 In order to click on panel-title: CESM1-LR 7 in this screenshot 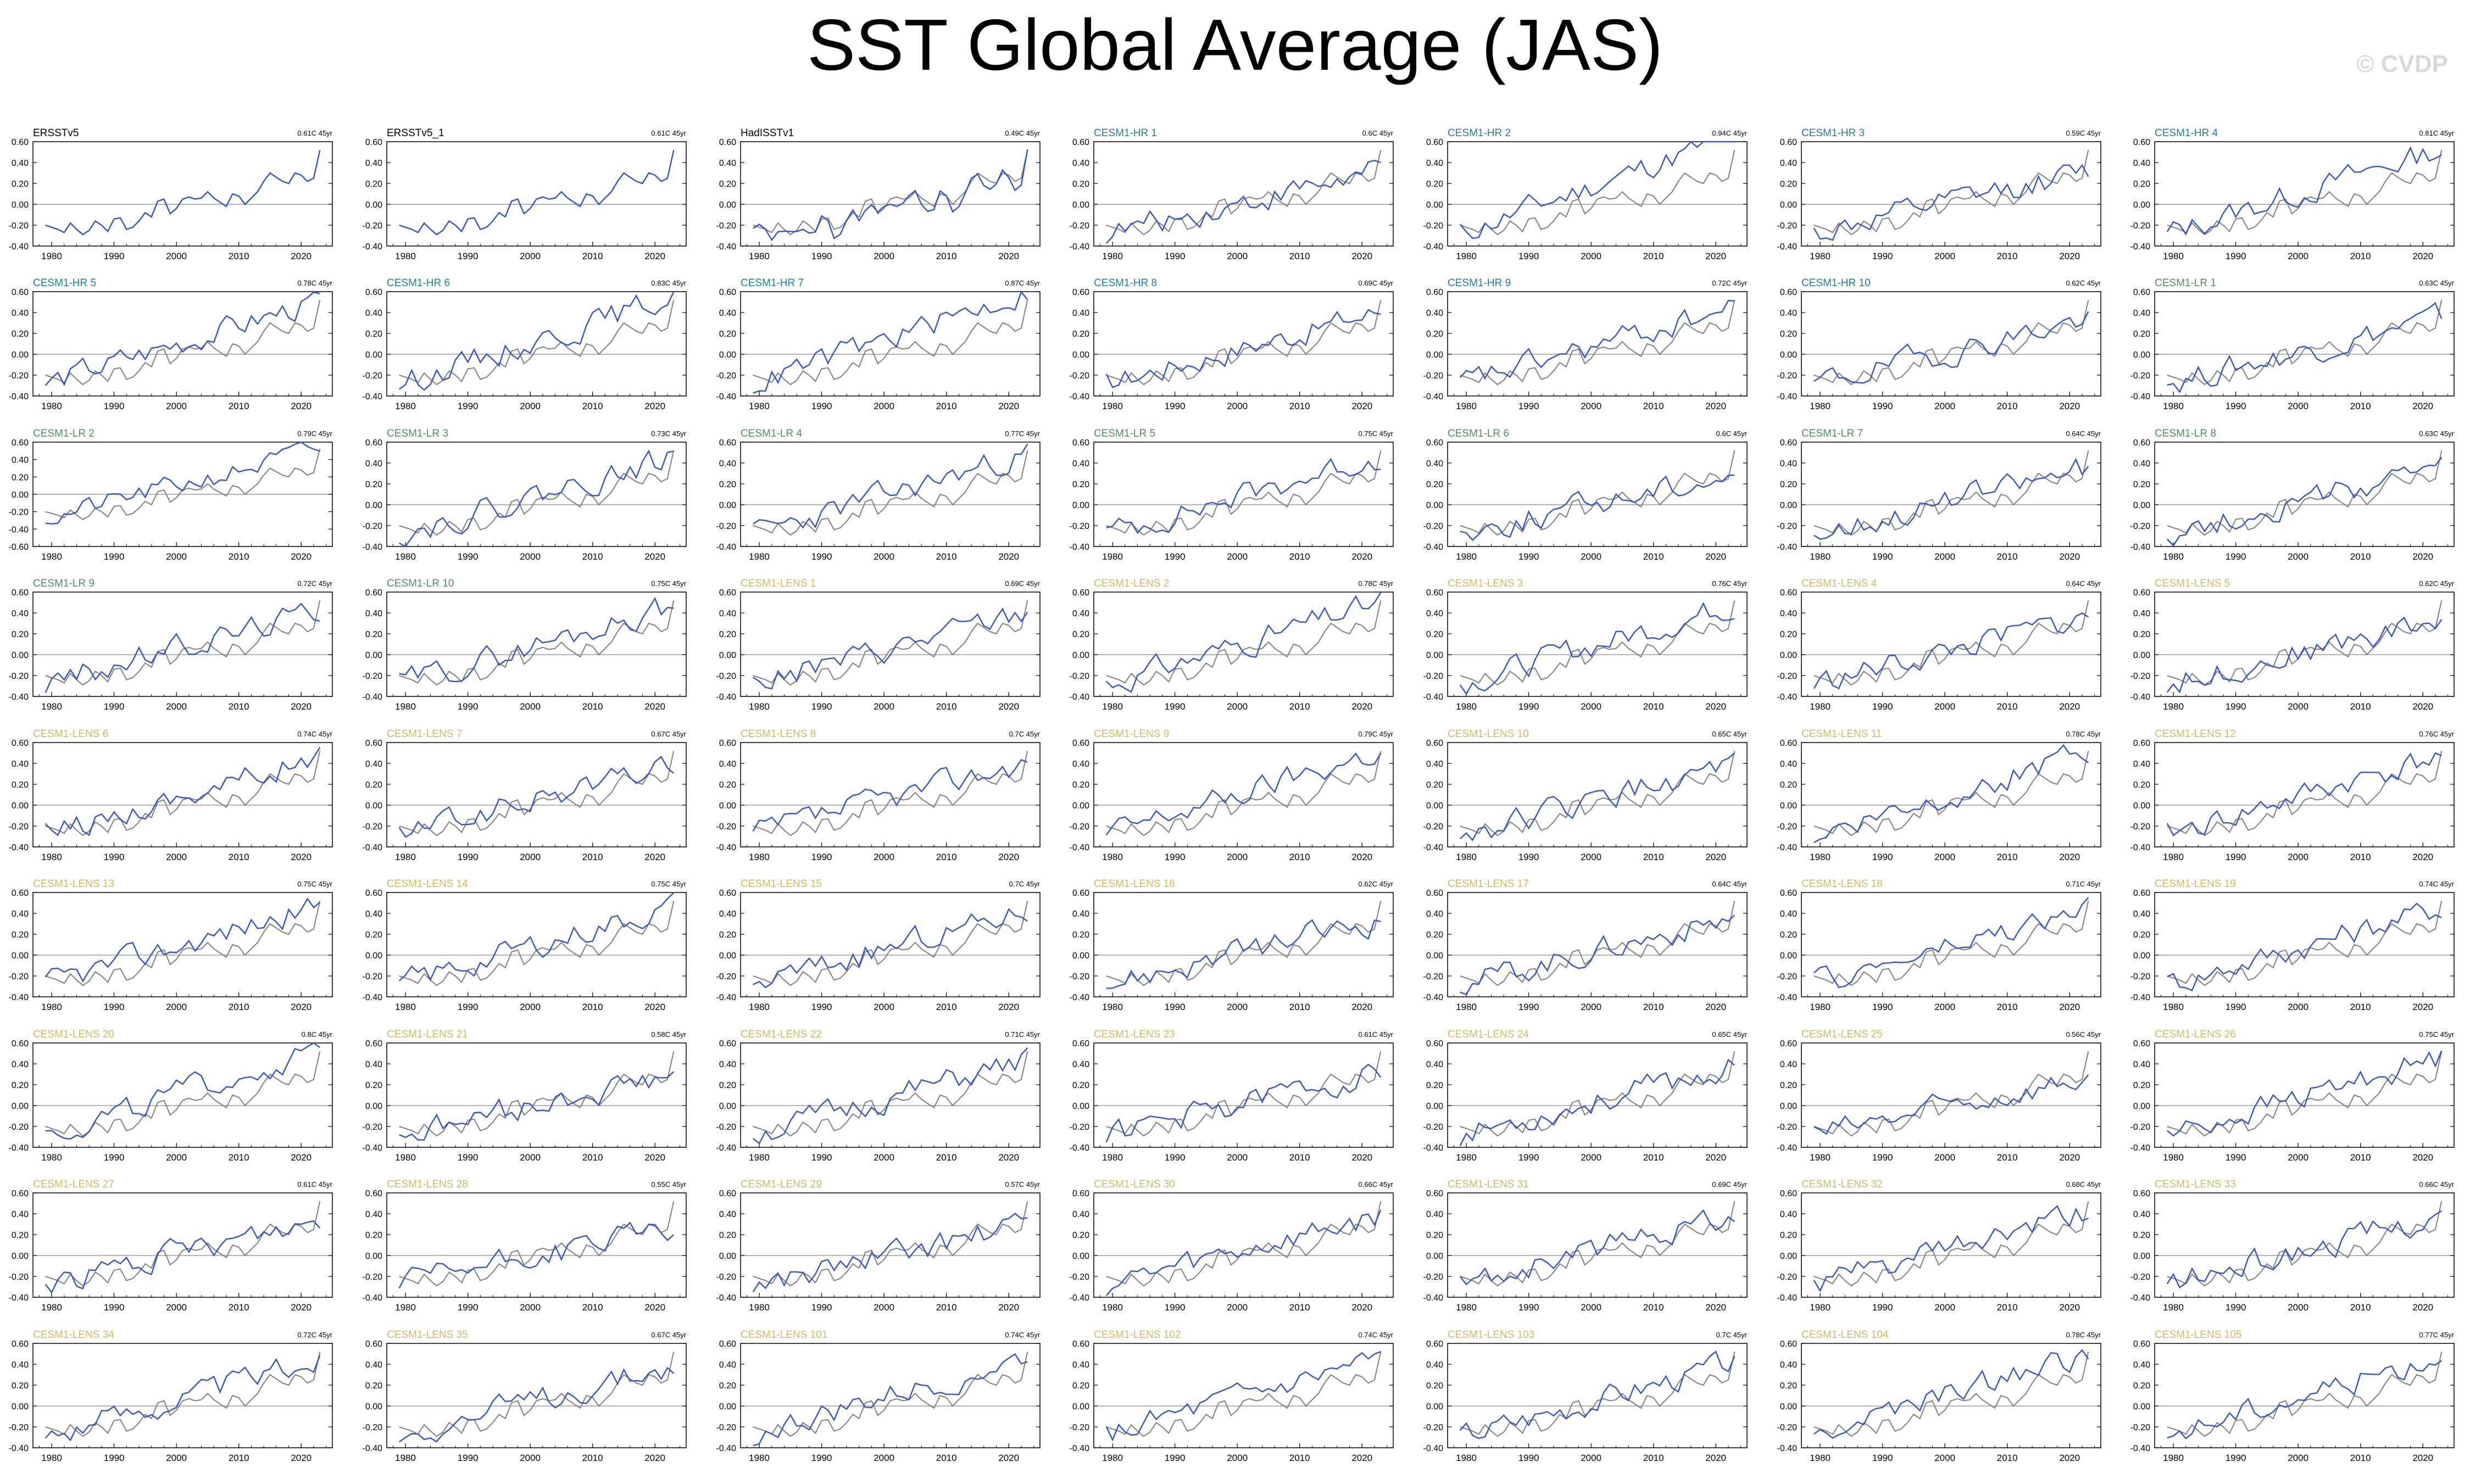, I will do `click(1832, 433)`.